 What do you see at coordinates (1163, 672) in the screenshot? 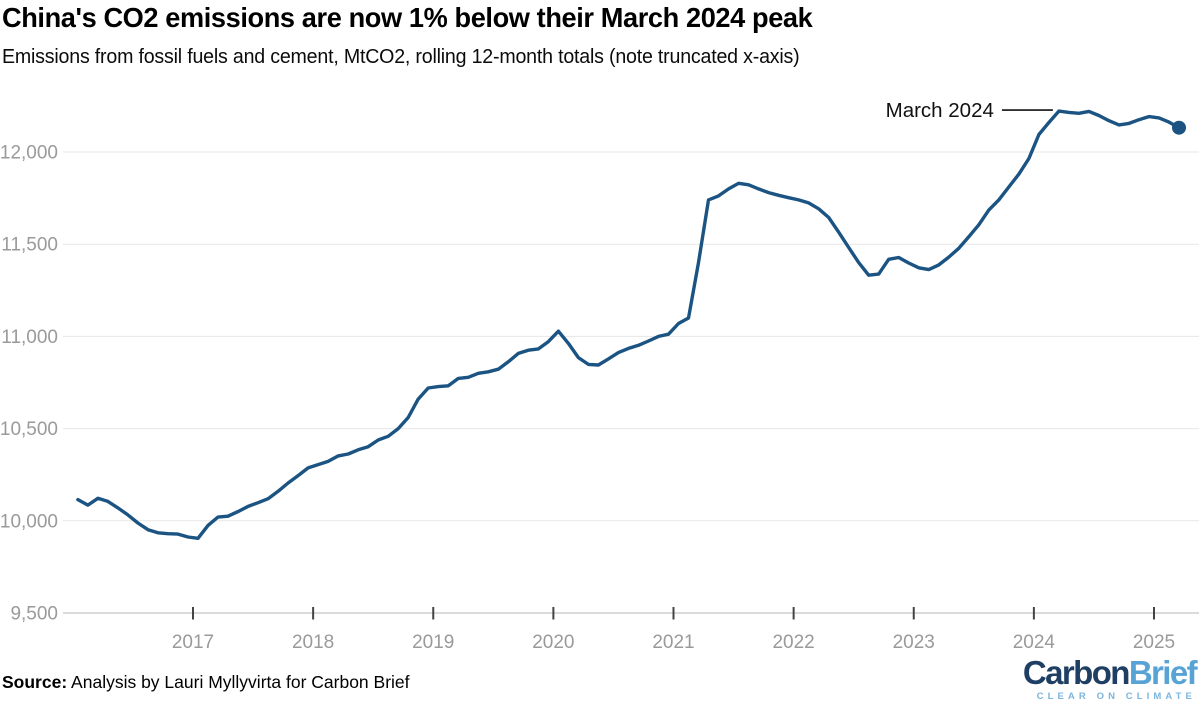
I see `logo-text-brief: Brief` at bounding box center [1163, 672].